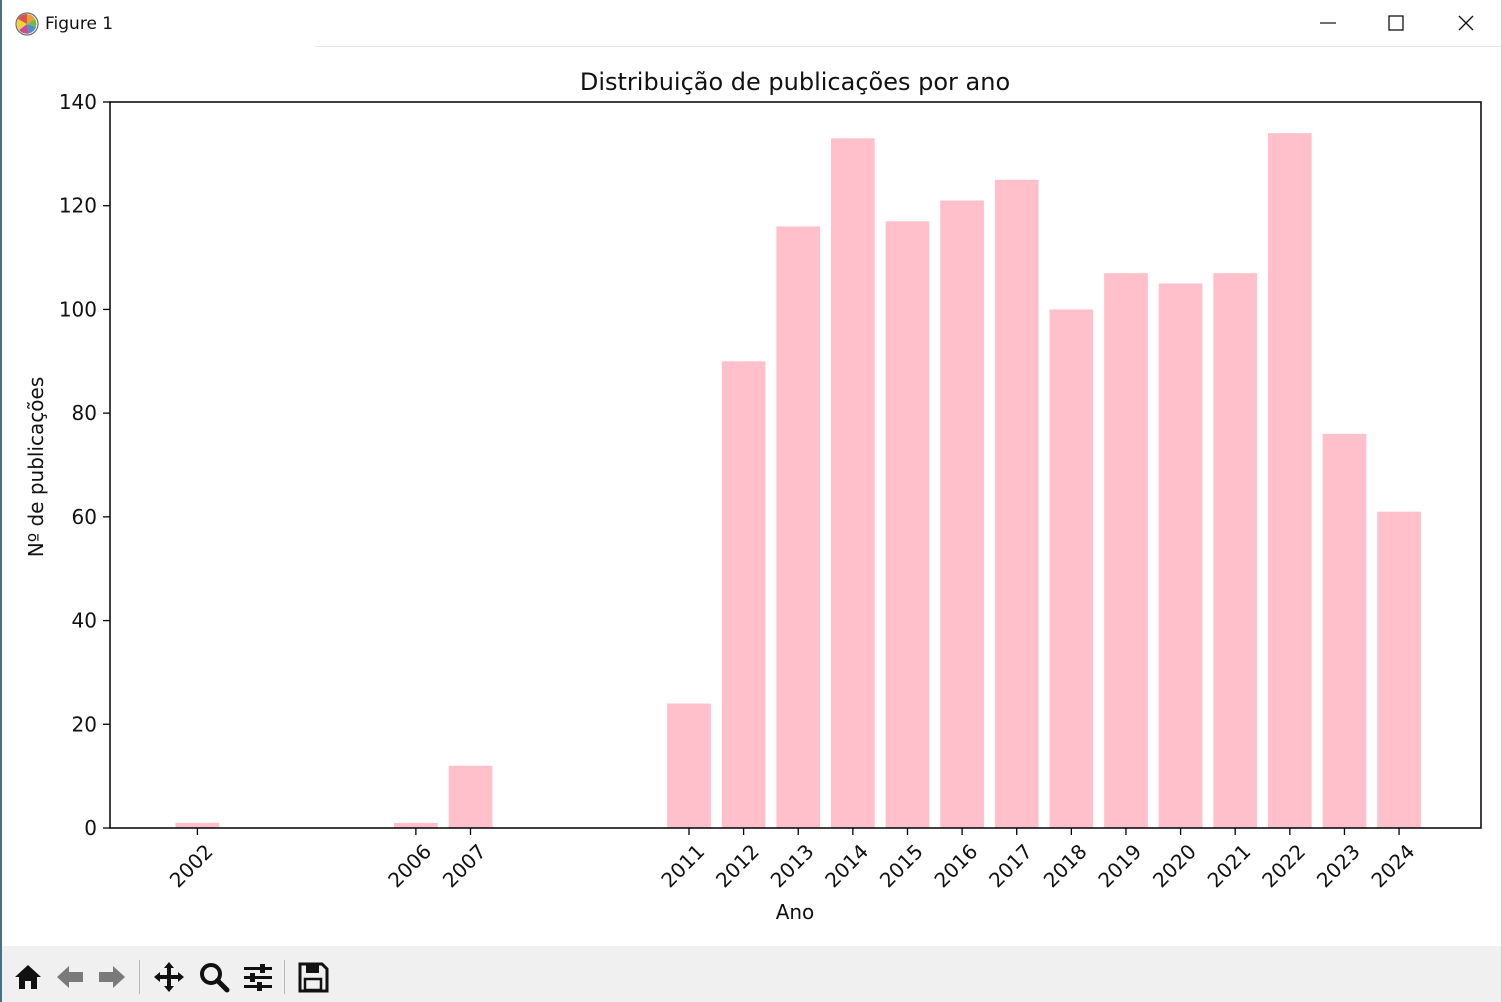 The height and width of the screenshot is (1002, 1502). Describe the element at coordinates (1392, 865) in the screenshot. I see `x-tick-label: 2024` at that location.